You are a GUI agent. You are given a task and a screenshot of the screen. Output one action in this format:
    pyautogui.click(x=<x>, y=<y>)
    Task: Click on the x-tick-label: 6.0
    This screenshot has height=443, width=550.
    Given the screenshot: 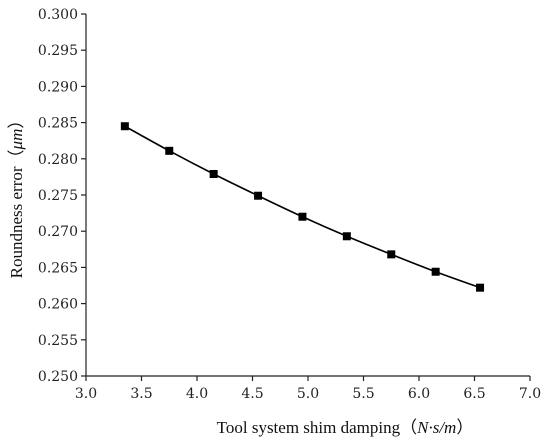 What is the action you would take?
    pyautogui.click(x=419, y=394)
    